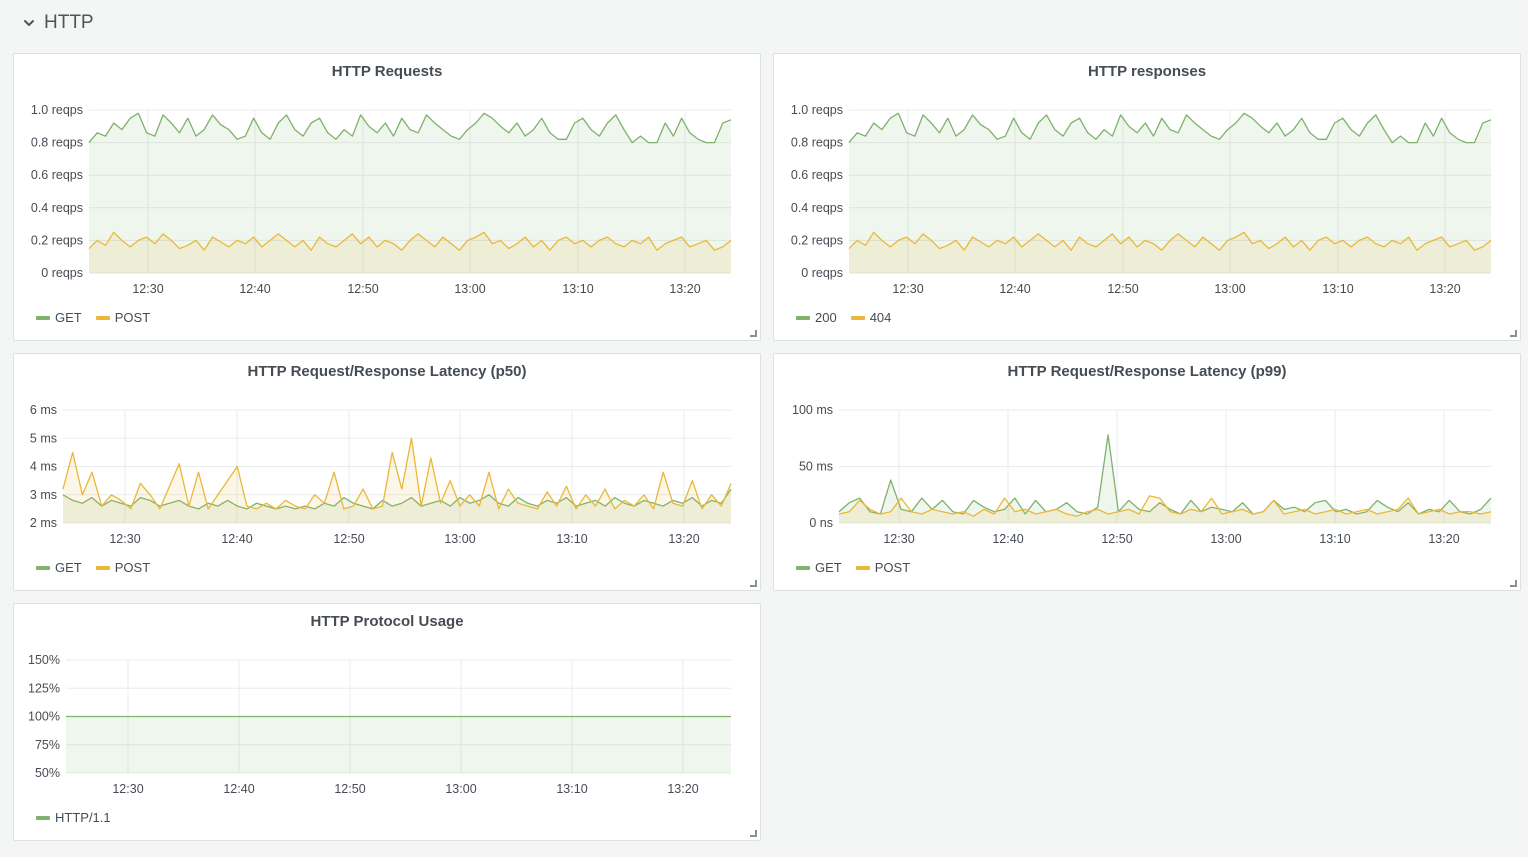 This screenshot has width=1528, height=857. Describe the element at coordinates (1147, 71) in the screenshot. I see `panel-title: HTTP responses` at that location.